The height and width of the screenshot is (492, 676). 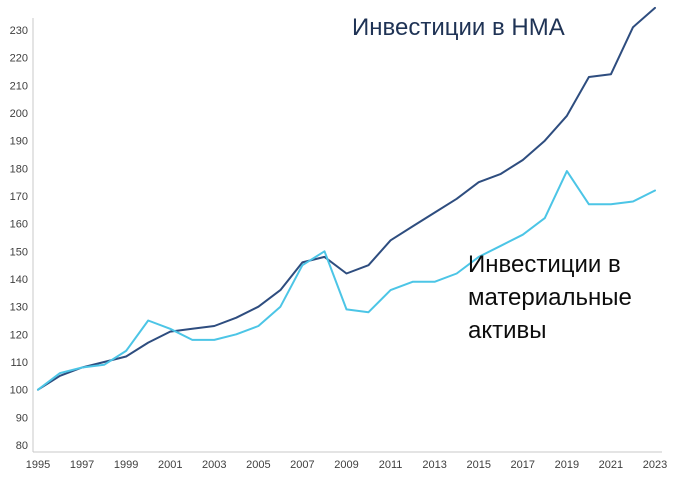 I want to click on y-tick-label: 120, so click(x=19, y=335).